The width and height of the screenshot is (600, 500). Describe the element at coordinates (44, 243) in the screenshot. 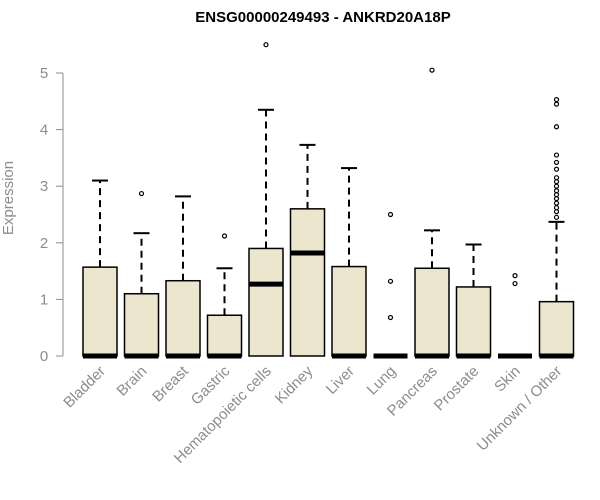

I see `y-tick-label: 2` at that location.